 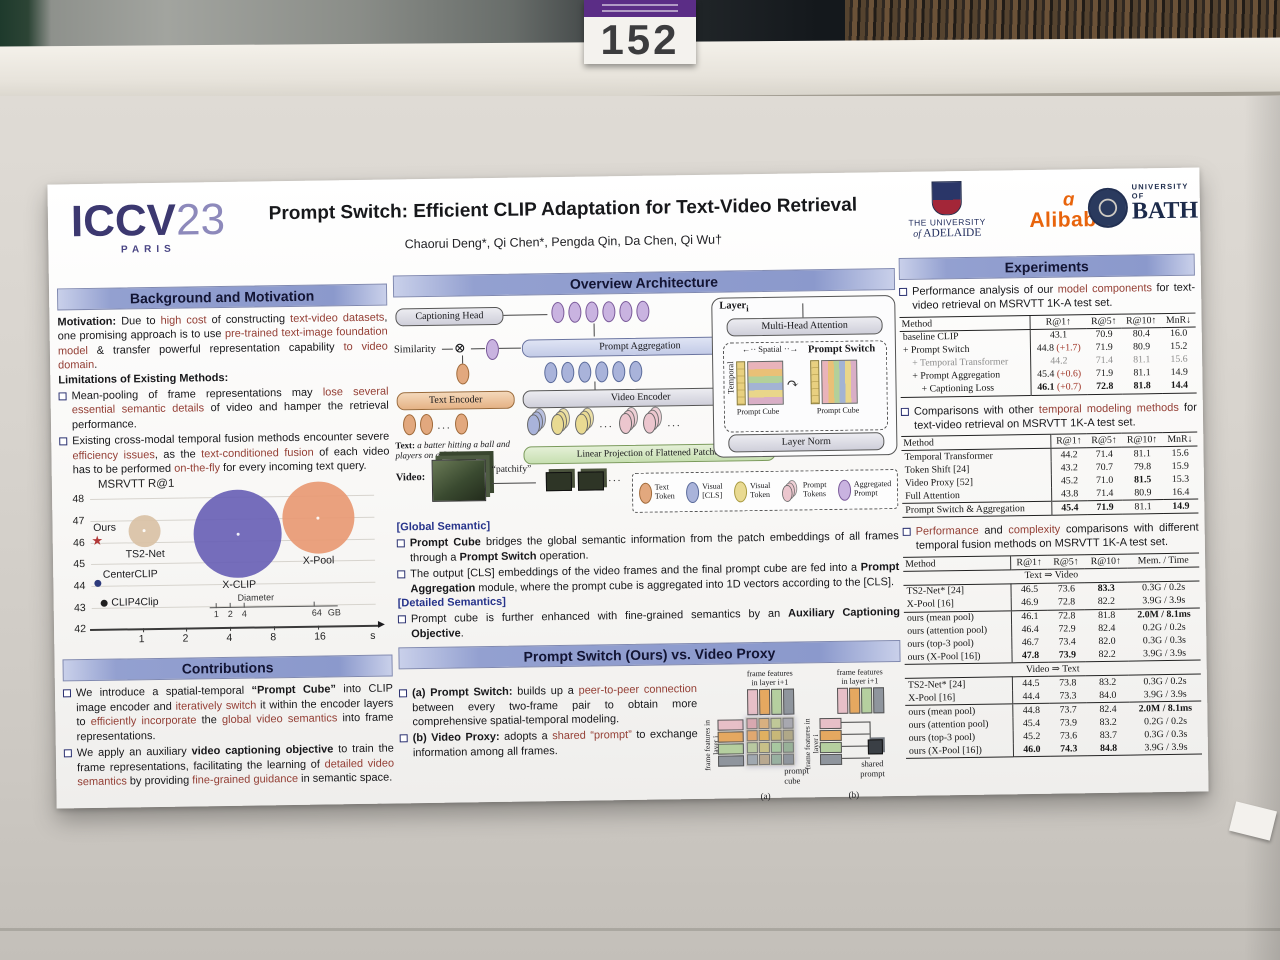 I want to click on diameter-tick-label: 64, so click(x=316, y=613).